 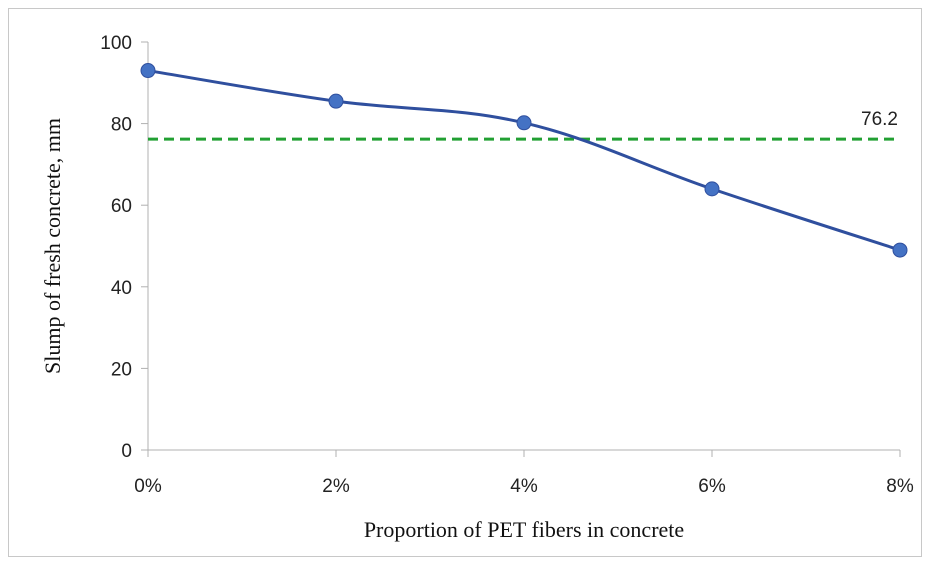 What do you see at coordinates (524, 529) in the screenshot?
I see `x-axis-title: Proportion of PET fibers in concrete` at bounding box center [524, 529].